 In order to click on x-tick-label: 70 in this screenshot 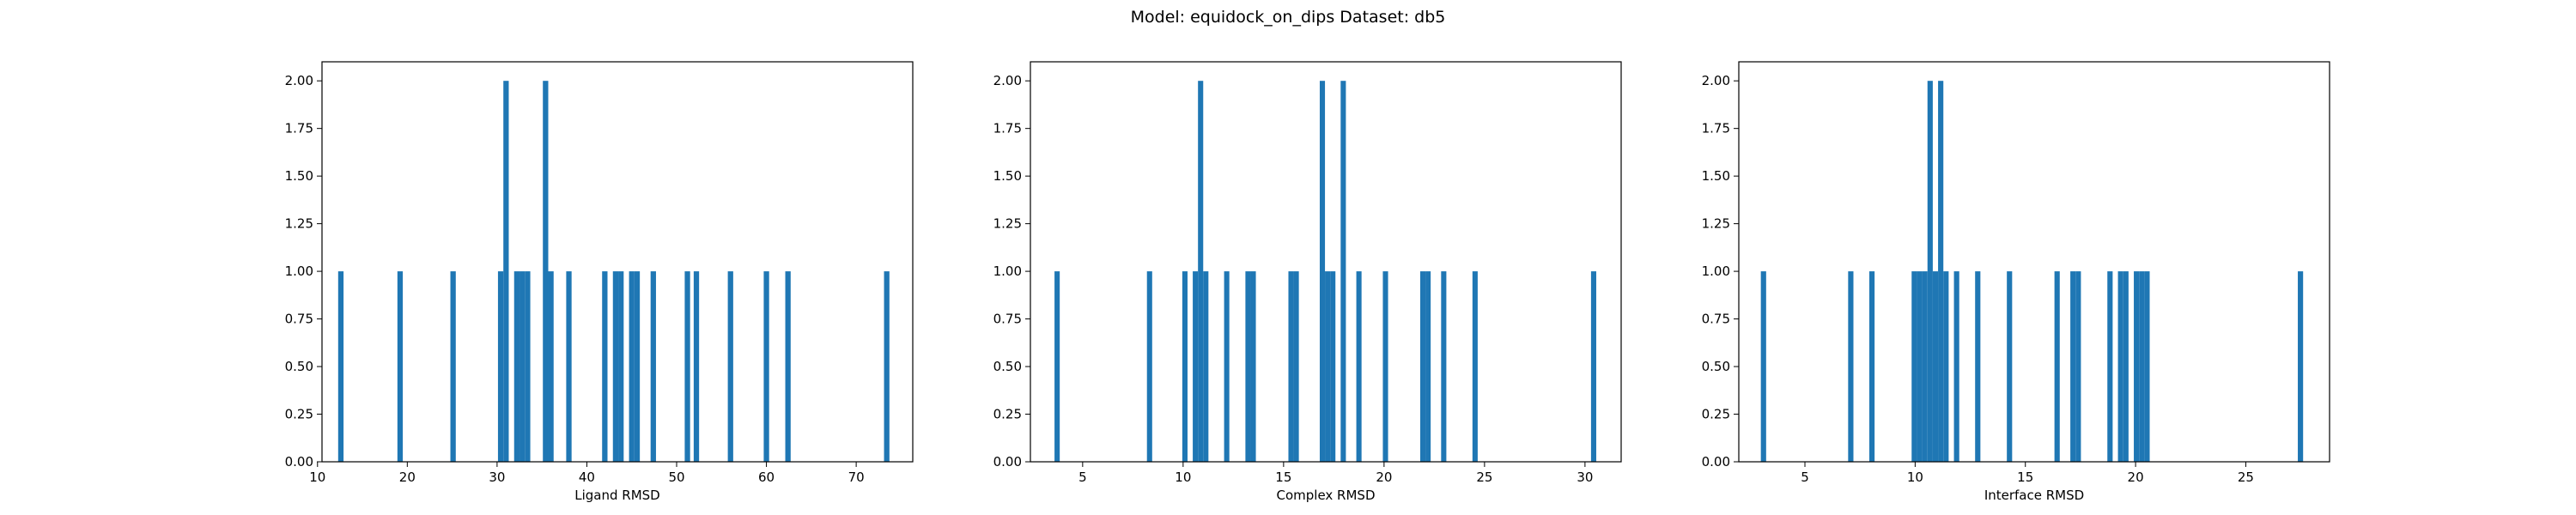, I will do `click(856, 477)`.